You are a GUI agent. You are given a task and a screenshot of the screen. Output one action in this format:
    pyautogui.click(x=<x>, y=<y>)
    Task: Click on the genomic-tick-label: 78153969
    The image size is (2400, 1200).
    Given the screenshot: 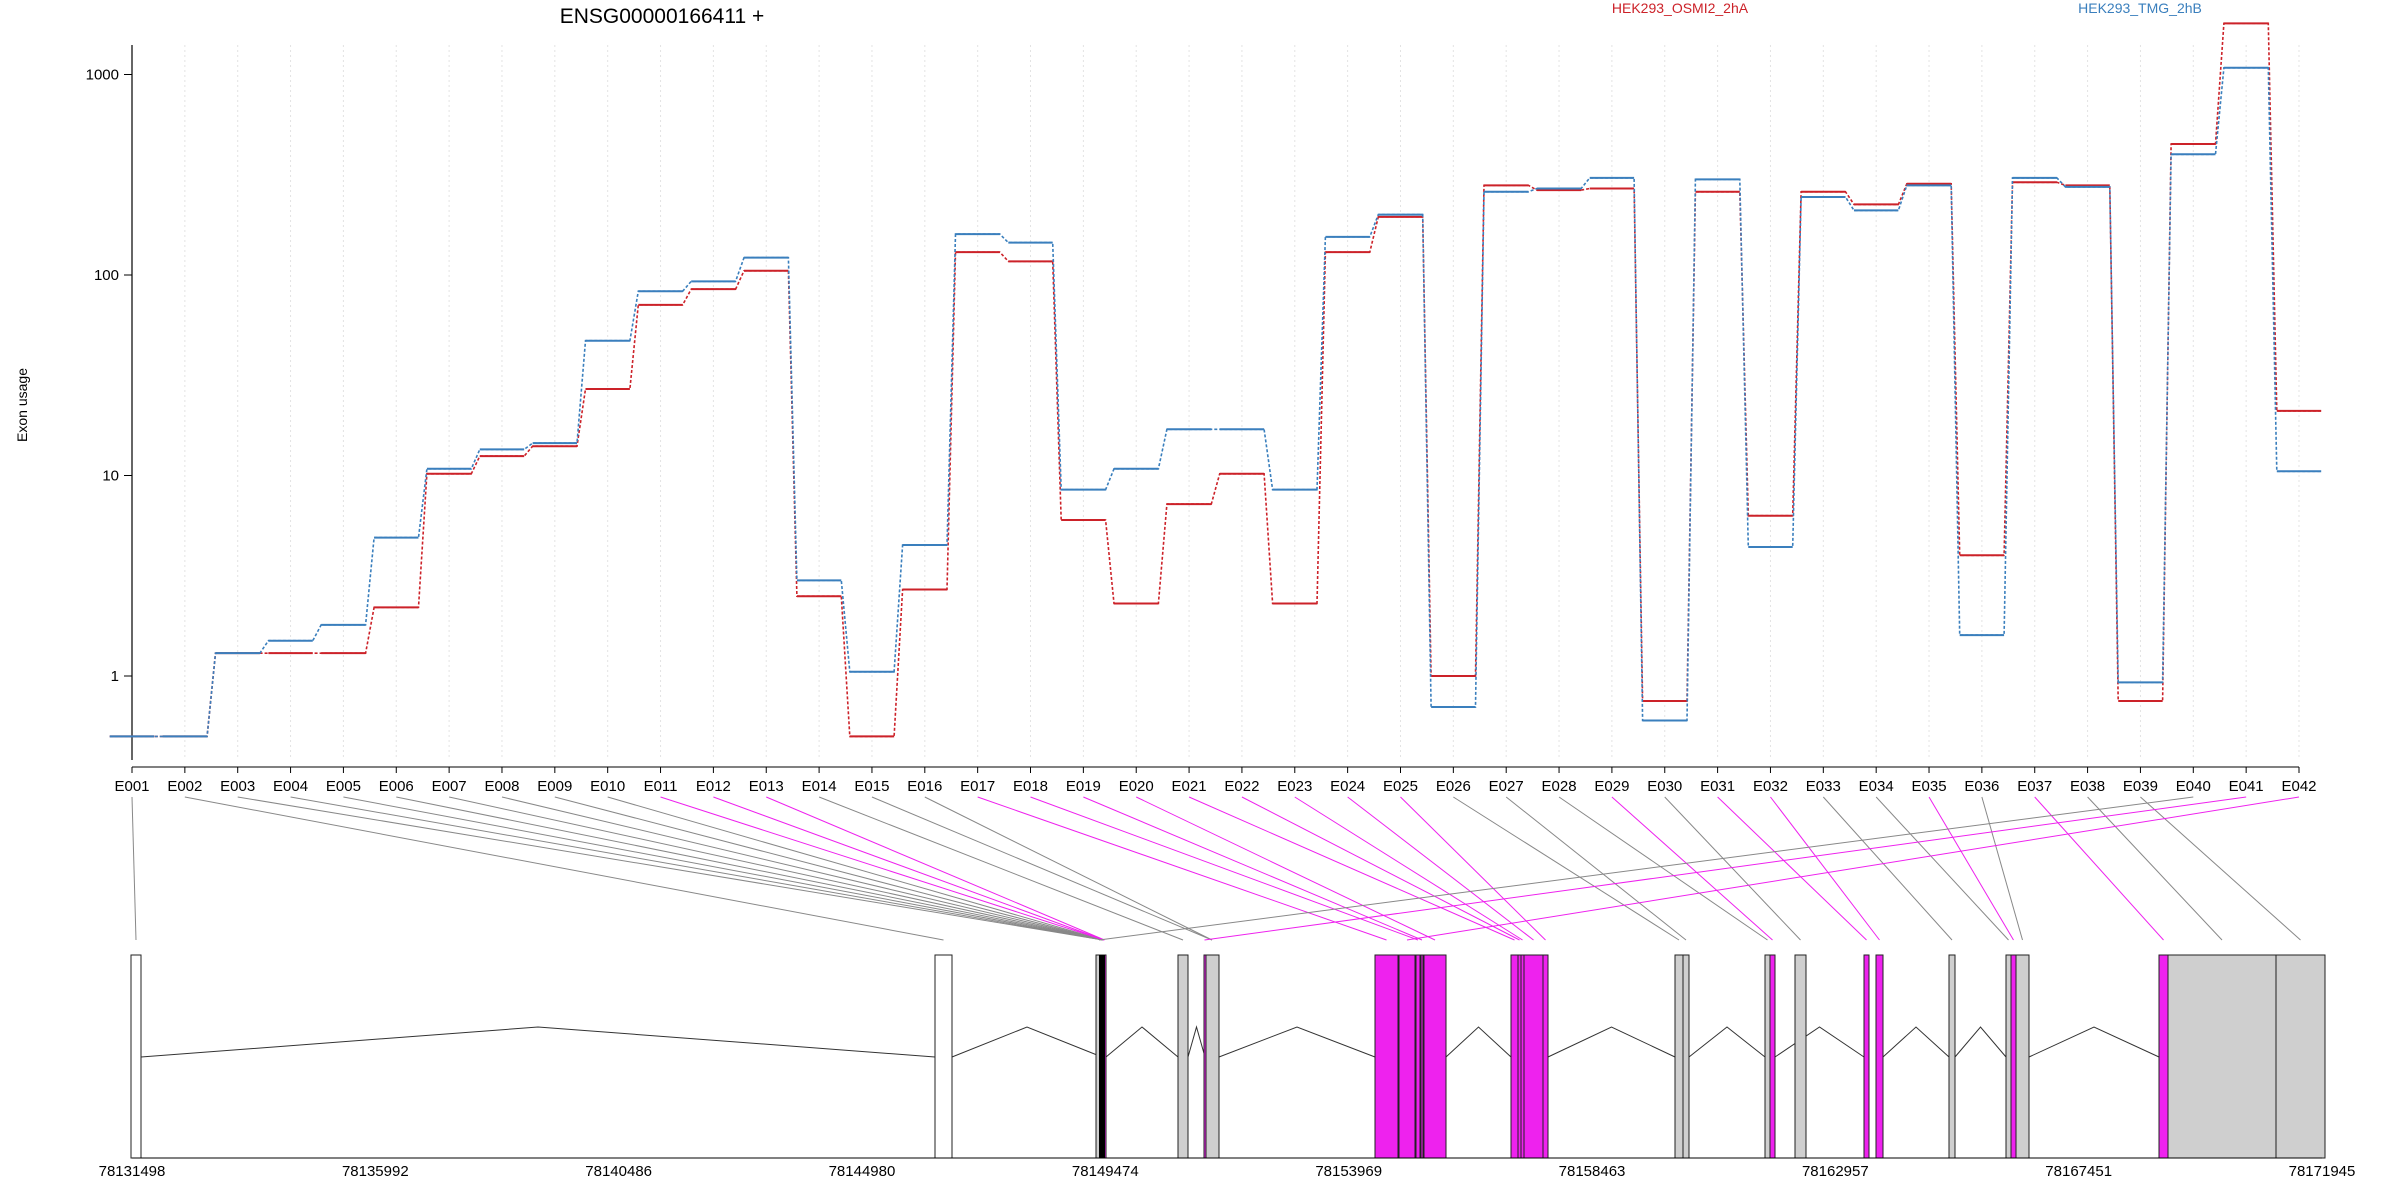 What is the action you would take?
    pyautogui.click(x=1348, y=1171)
    